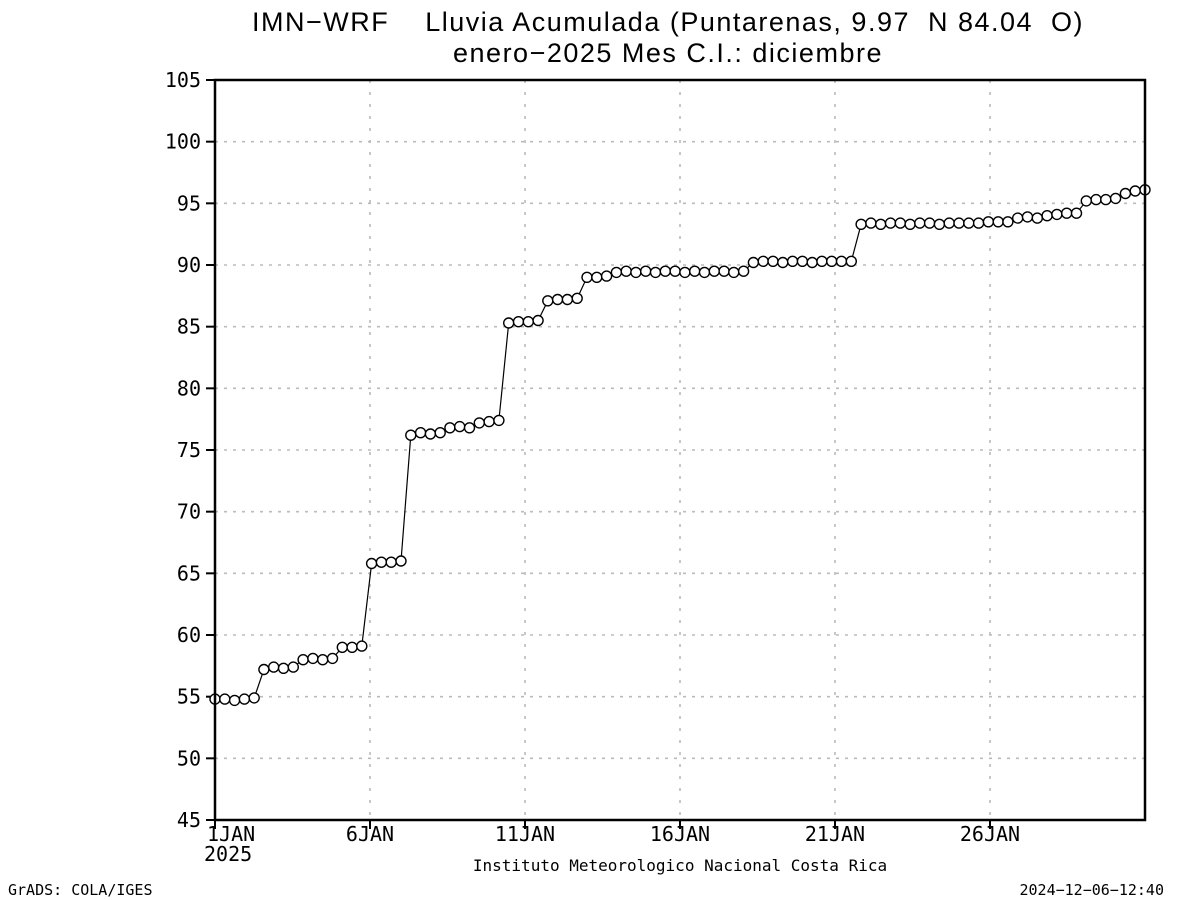  I want to click on x-tick-label: 21JAN, so click(835, 834).